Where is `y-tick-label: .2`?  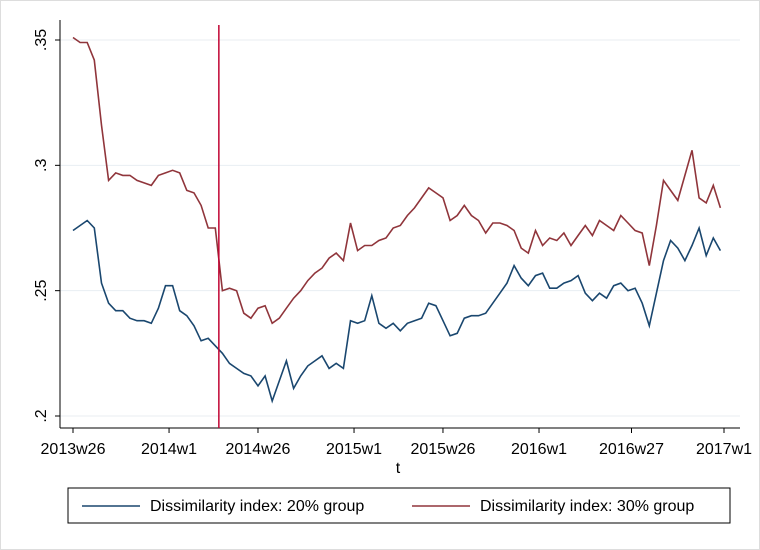
y-tick-label: .2 is located at coordinates (41, 415).